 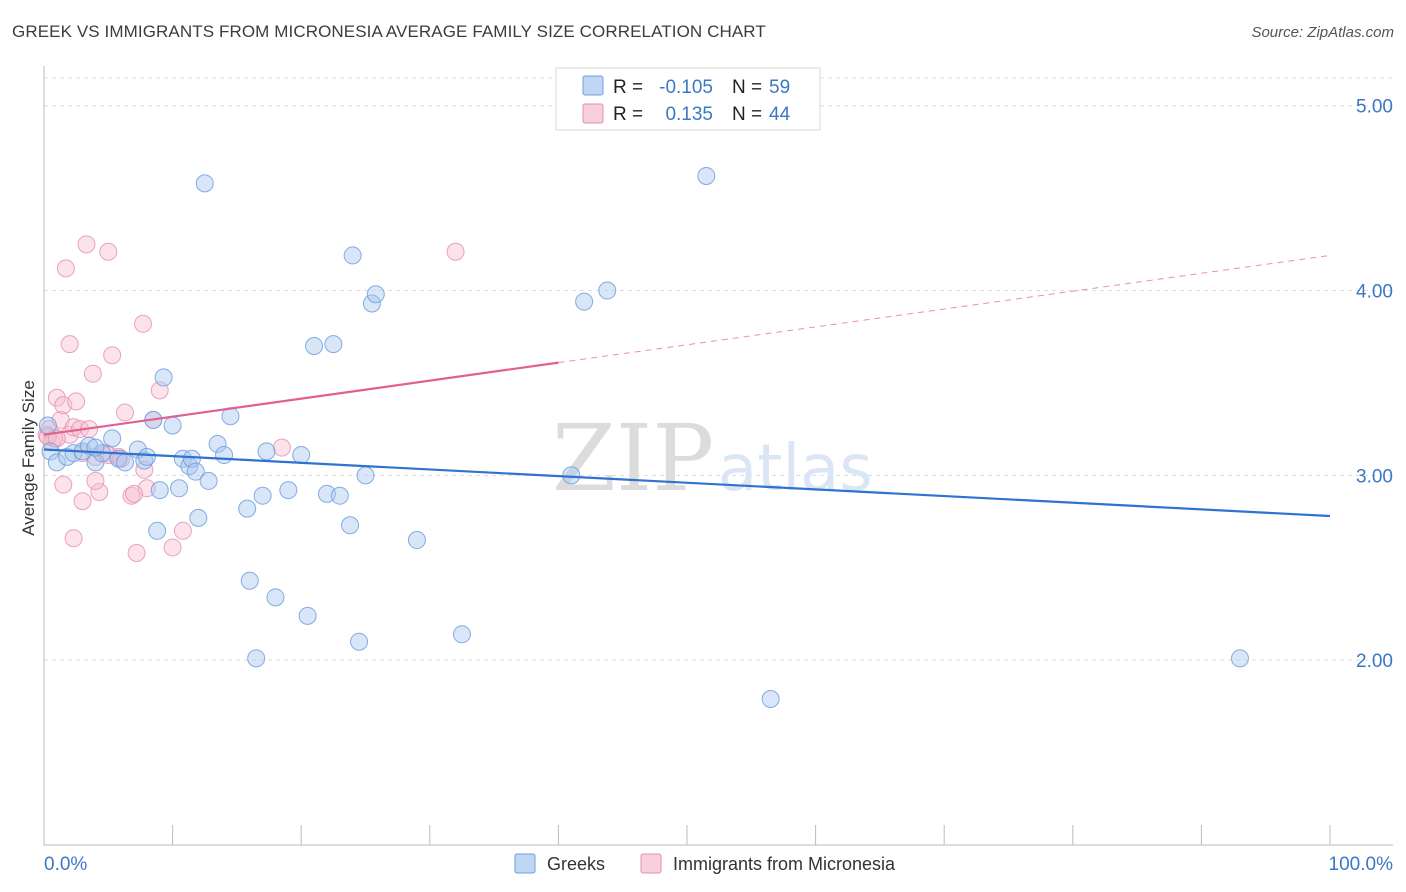 I want to click on series-legend: Greeks Immigrants from Micronesia, so click(x=705, y=863).